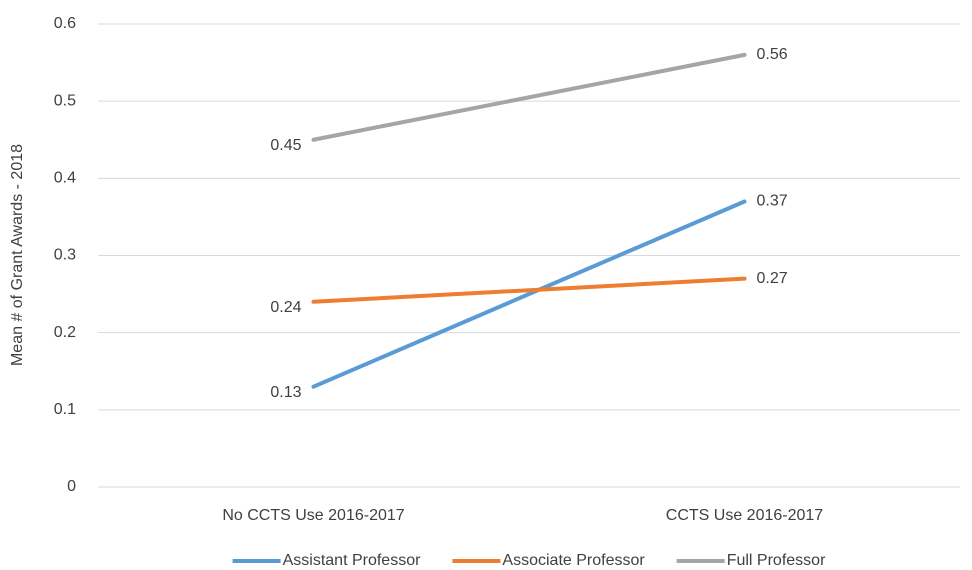 Image resolution: width=972 pixels, height=570 pixels. What do you see at coordinates (71, 486) in the screenshot?
I see `y-tick-label: 0` at bounding box center [71, 486].